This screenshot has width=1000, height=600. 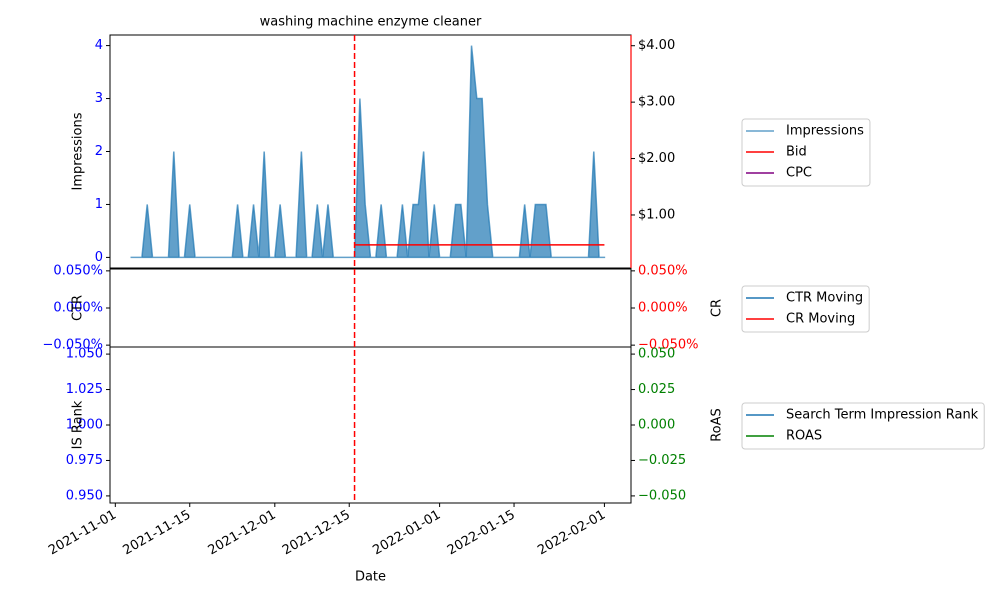 I want to click on x-tick-label: 2021-11-01, so click(x=82, y=533).